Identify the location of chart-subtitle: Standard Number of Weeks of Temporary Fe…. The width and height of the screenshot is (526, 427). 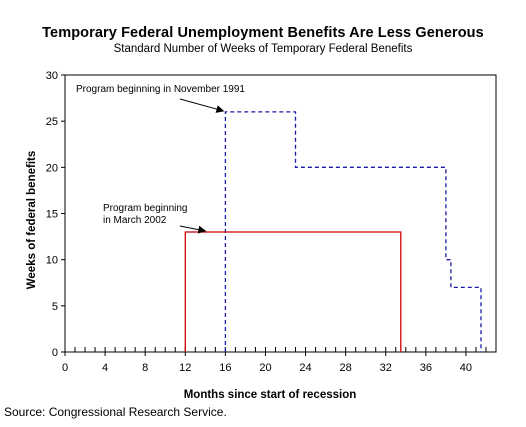
(263, 49).